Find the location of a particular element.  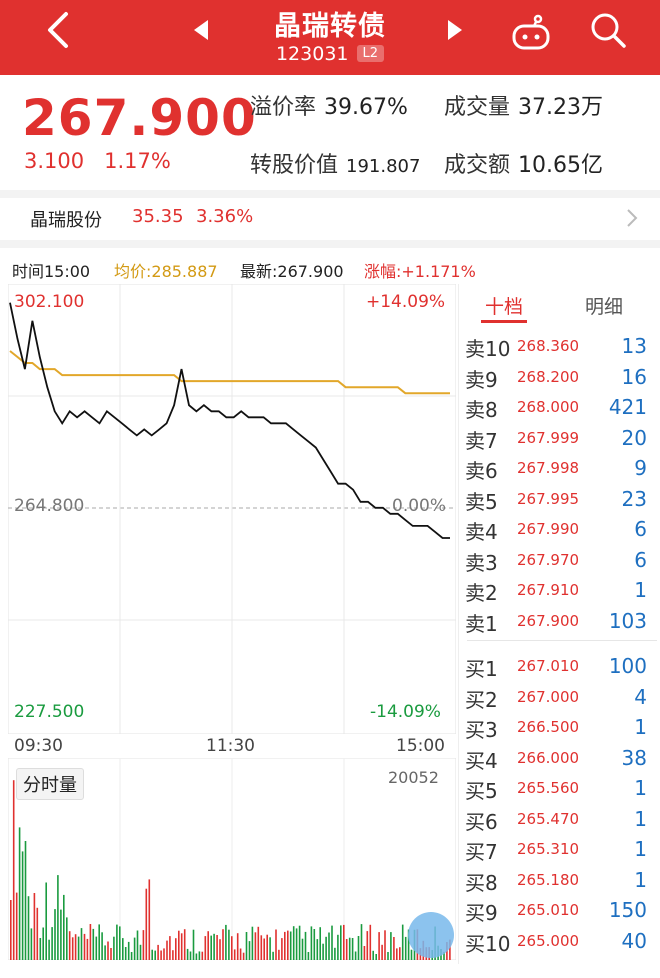

order-book-row: 买3 266.500 1 is located at coordinates (559, 728).